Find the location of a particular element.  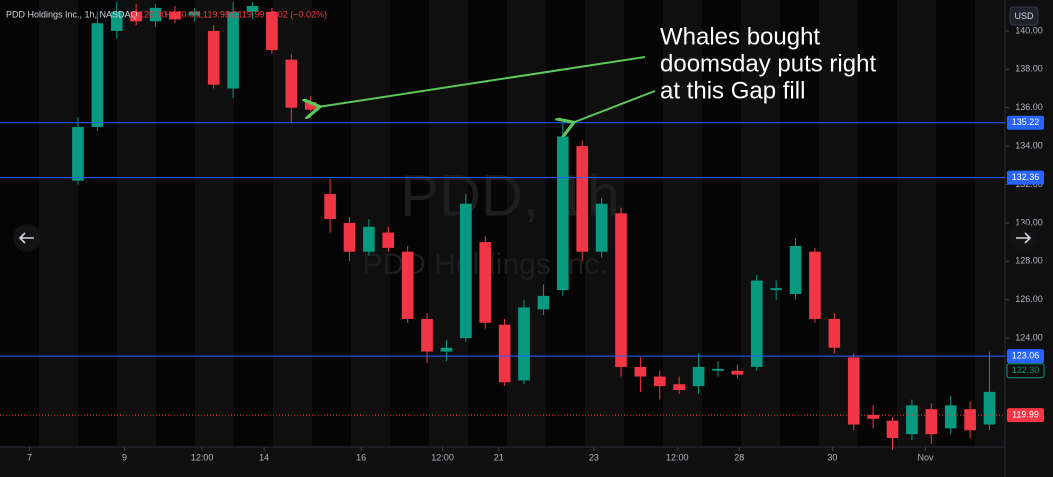

y-tick-label: 138.00 is located at coordinates (1029, 69).